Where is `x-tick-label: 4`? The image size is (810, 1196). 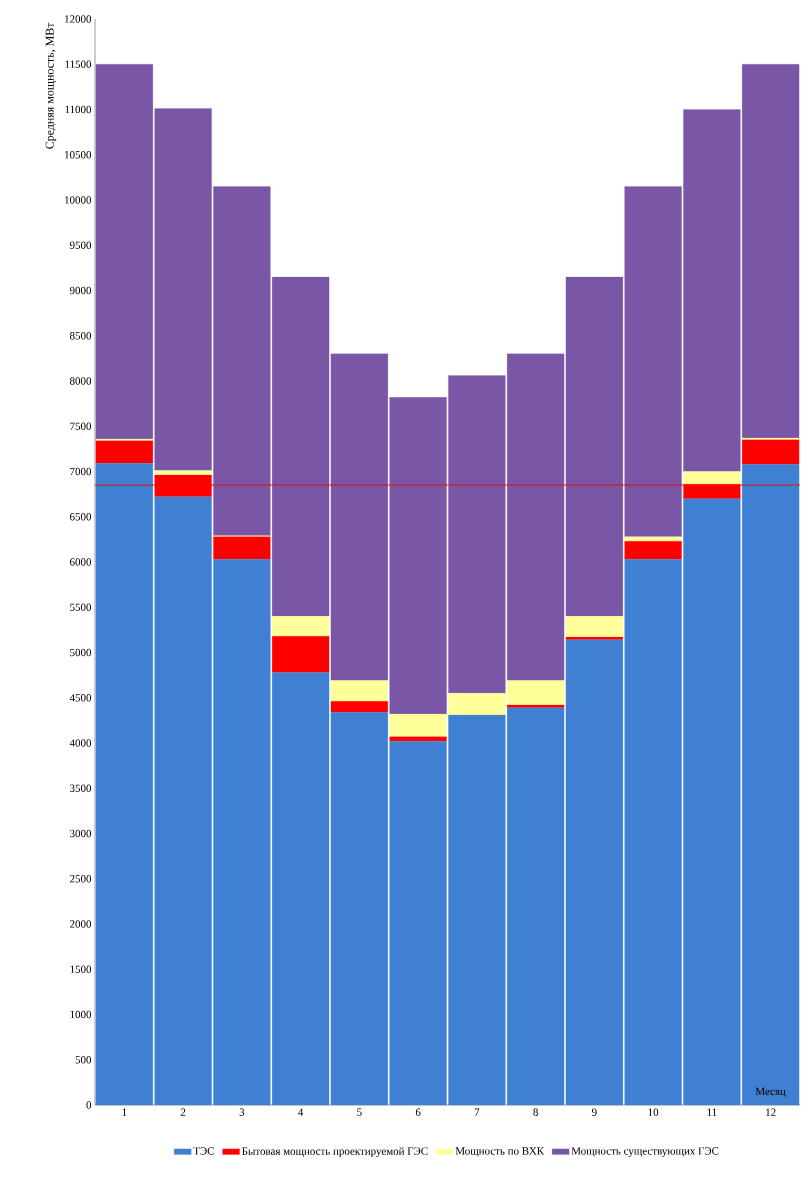 x-tick-label: 4 is located at coordinates (301, 1112).